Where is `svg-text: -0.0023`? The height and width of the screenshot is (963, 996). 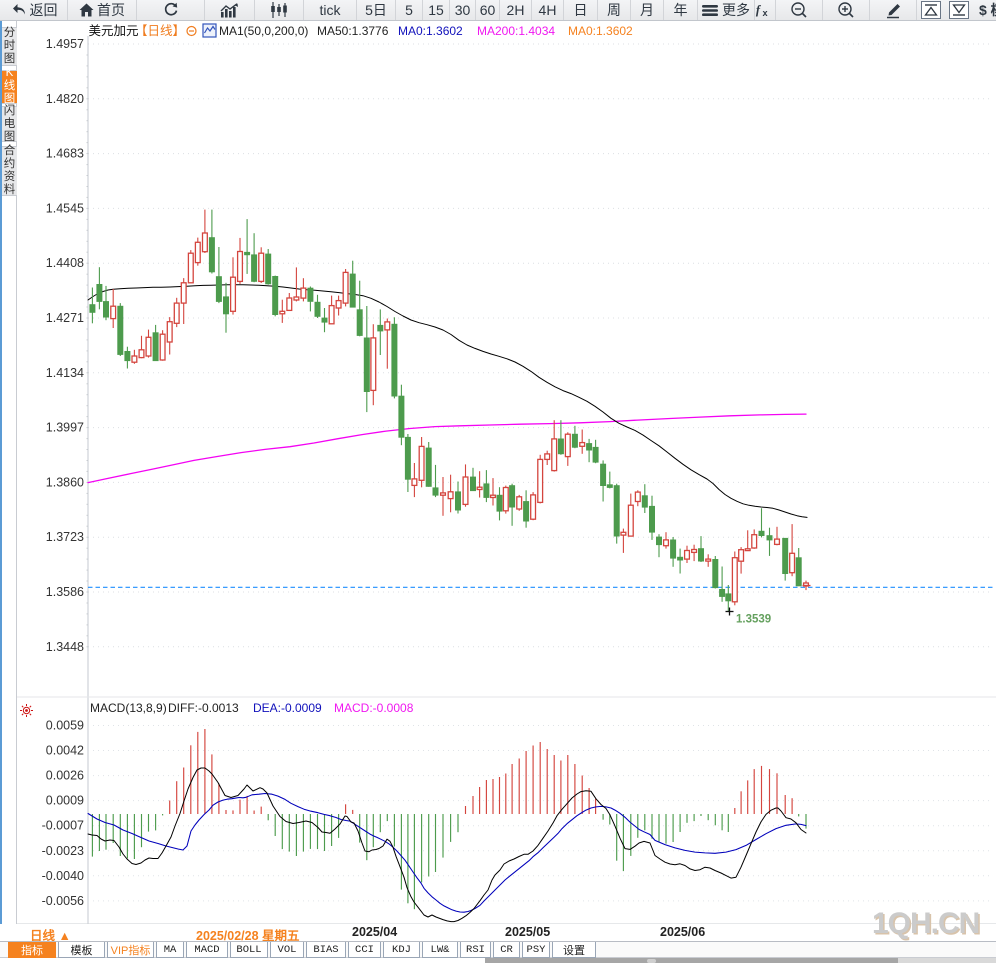 svg-text: -0.0023 is located at coordinates (63, 851).